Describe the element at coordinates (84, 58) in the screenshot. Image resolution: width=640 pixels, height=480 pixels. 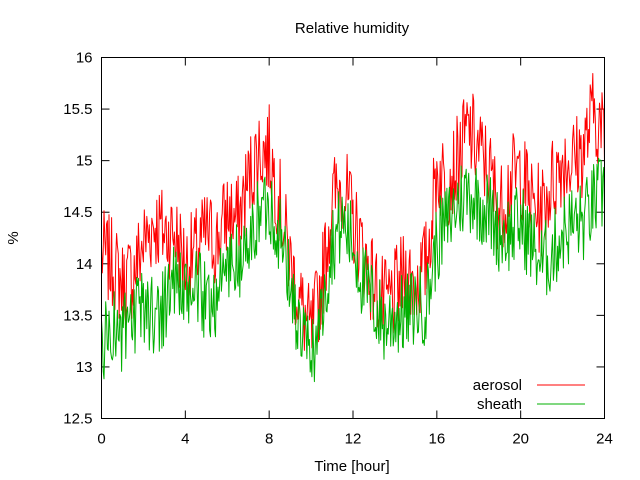
I see `y-tick-label: 16` at that location.